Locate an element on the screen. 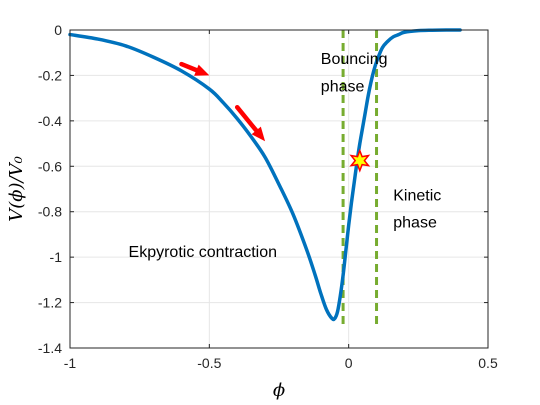 The image size is (540, 405). y-tick-label: -0.8 is located at coordinates (50, 212).